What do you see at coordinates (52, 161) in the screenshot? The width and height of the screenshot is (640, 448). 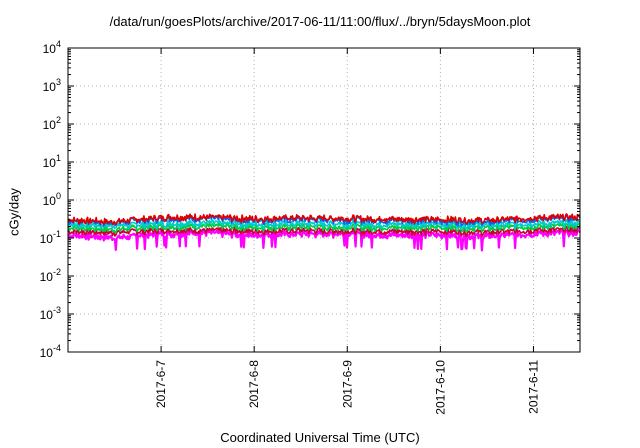 I see `y-tick-label: 10¹` at bounding box center [52, 161].